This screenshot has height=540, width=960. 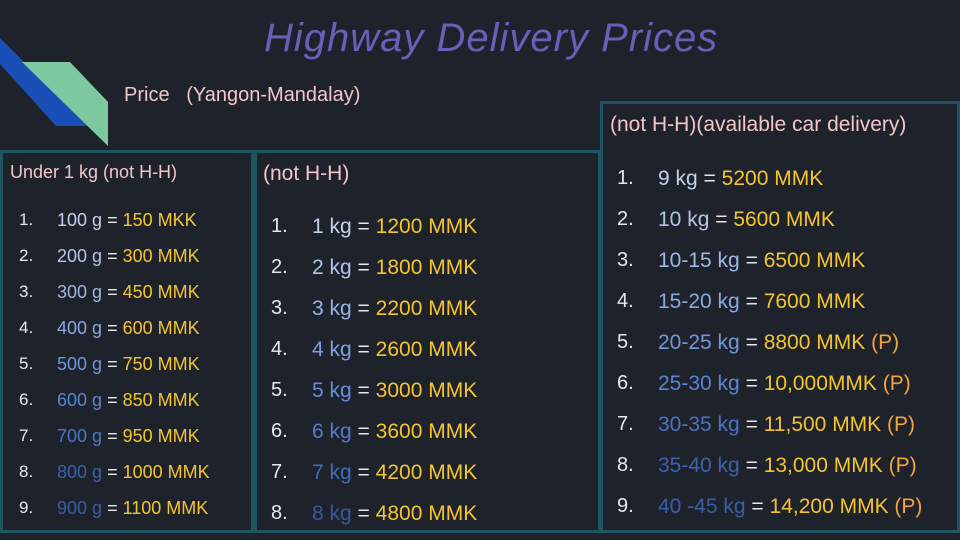 What do you see at coordinates (784, 219) in the screenshot?
I see `item-price: 5600 MMK` at bounding box center [784, 219].